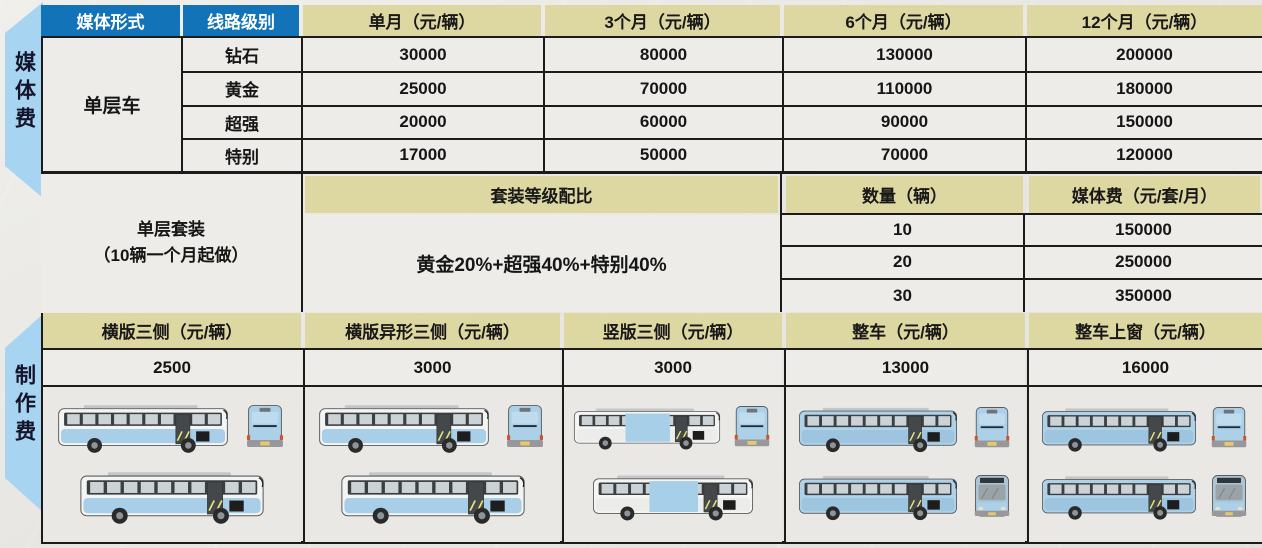 This screenshot has height=548, width=1262. I want to click on package-label-cell: 单层套装 （10辆一个月起做）, so click(171, 243).